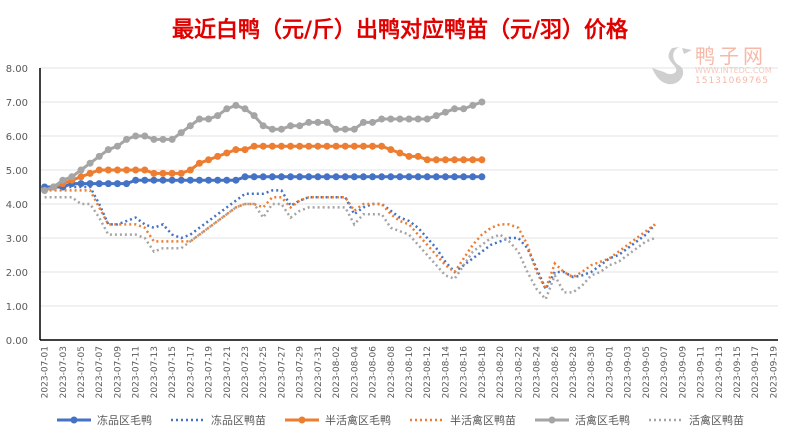 The image size is (800, 436). What do you see at coordinates (64, 372) in the screenshot?
I see `x-tick-label: 2023-07-03` at bounding box center [64, 372].